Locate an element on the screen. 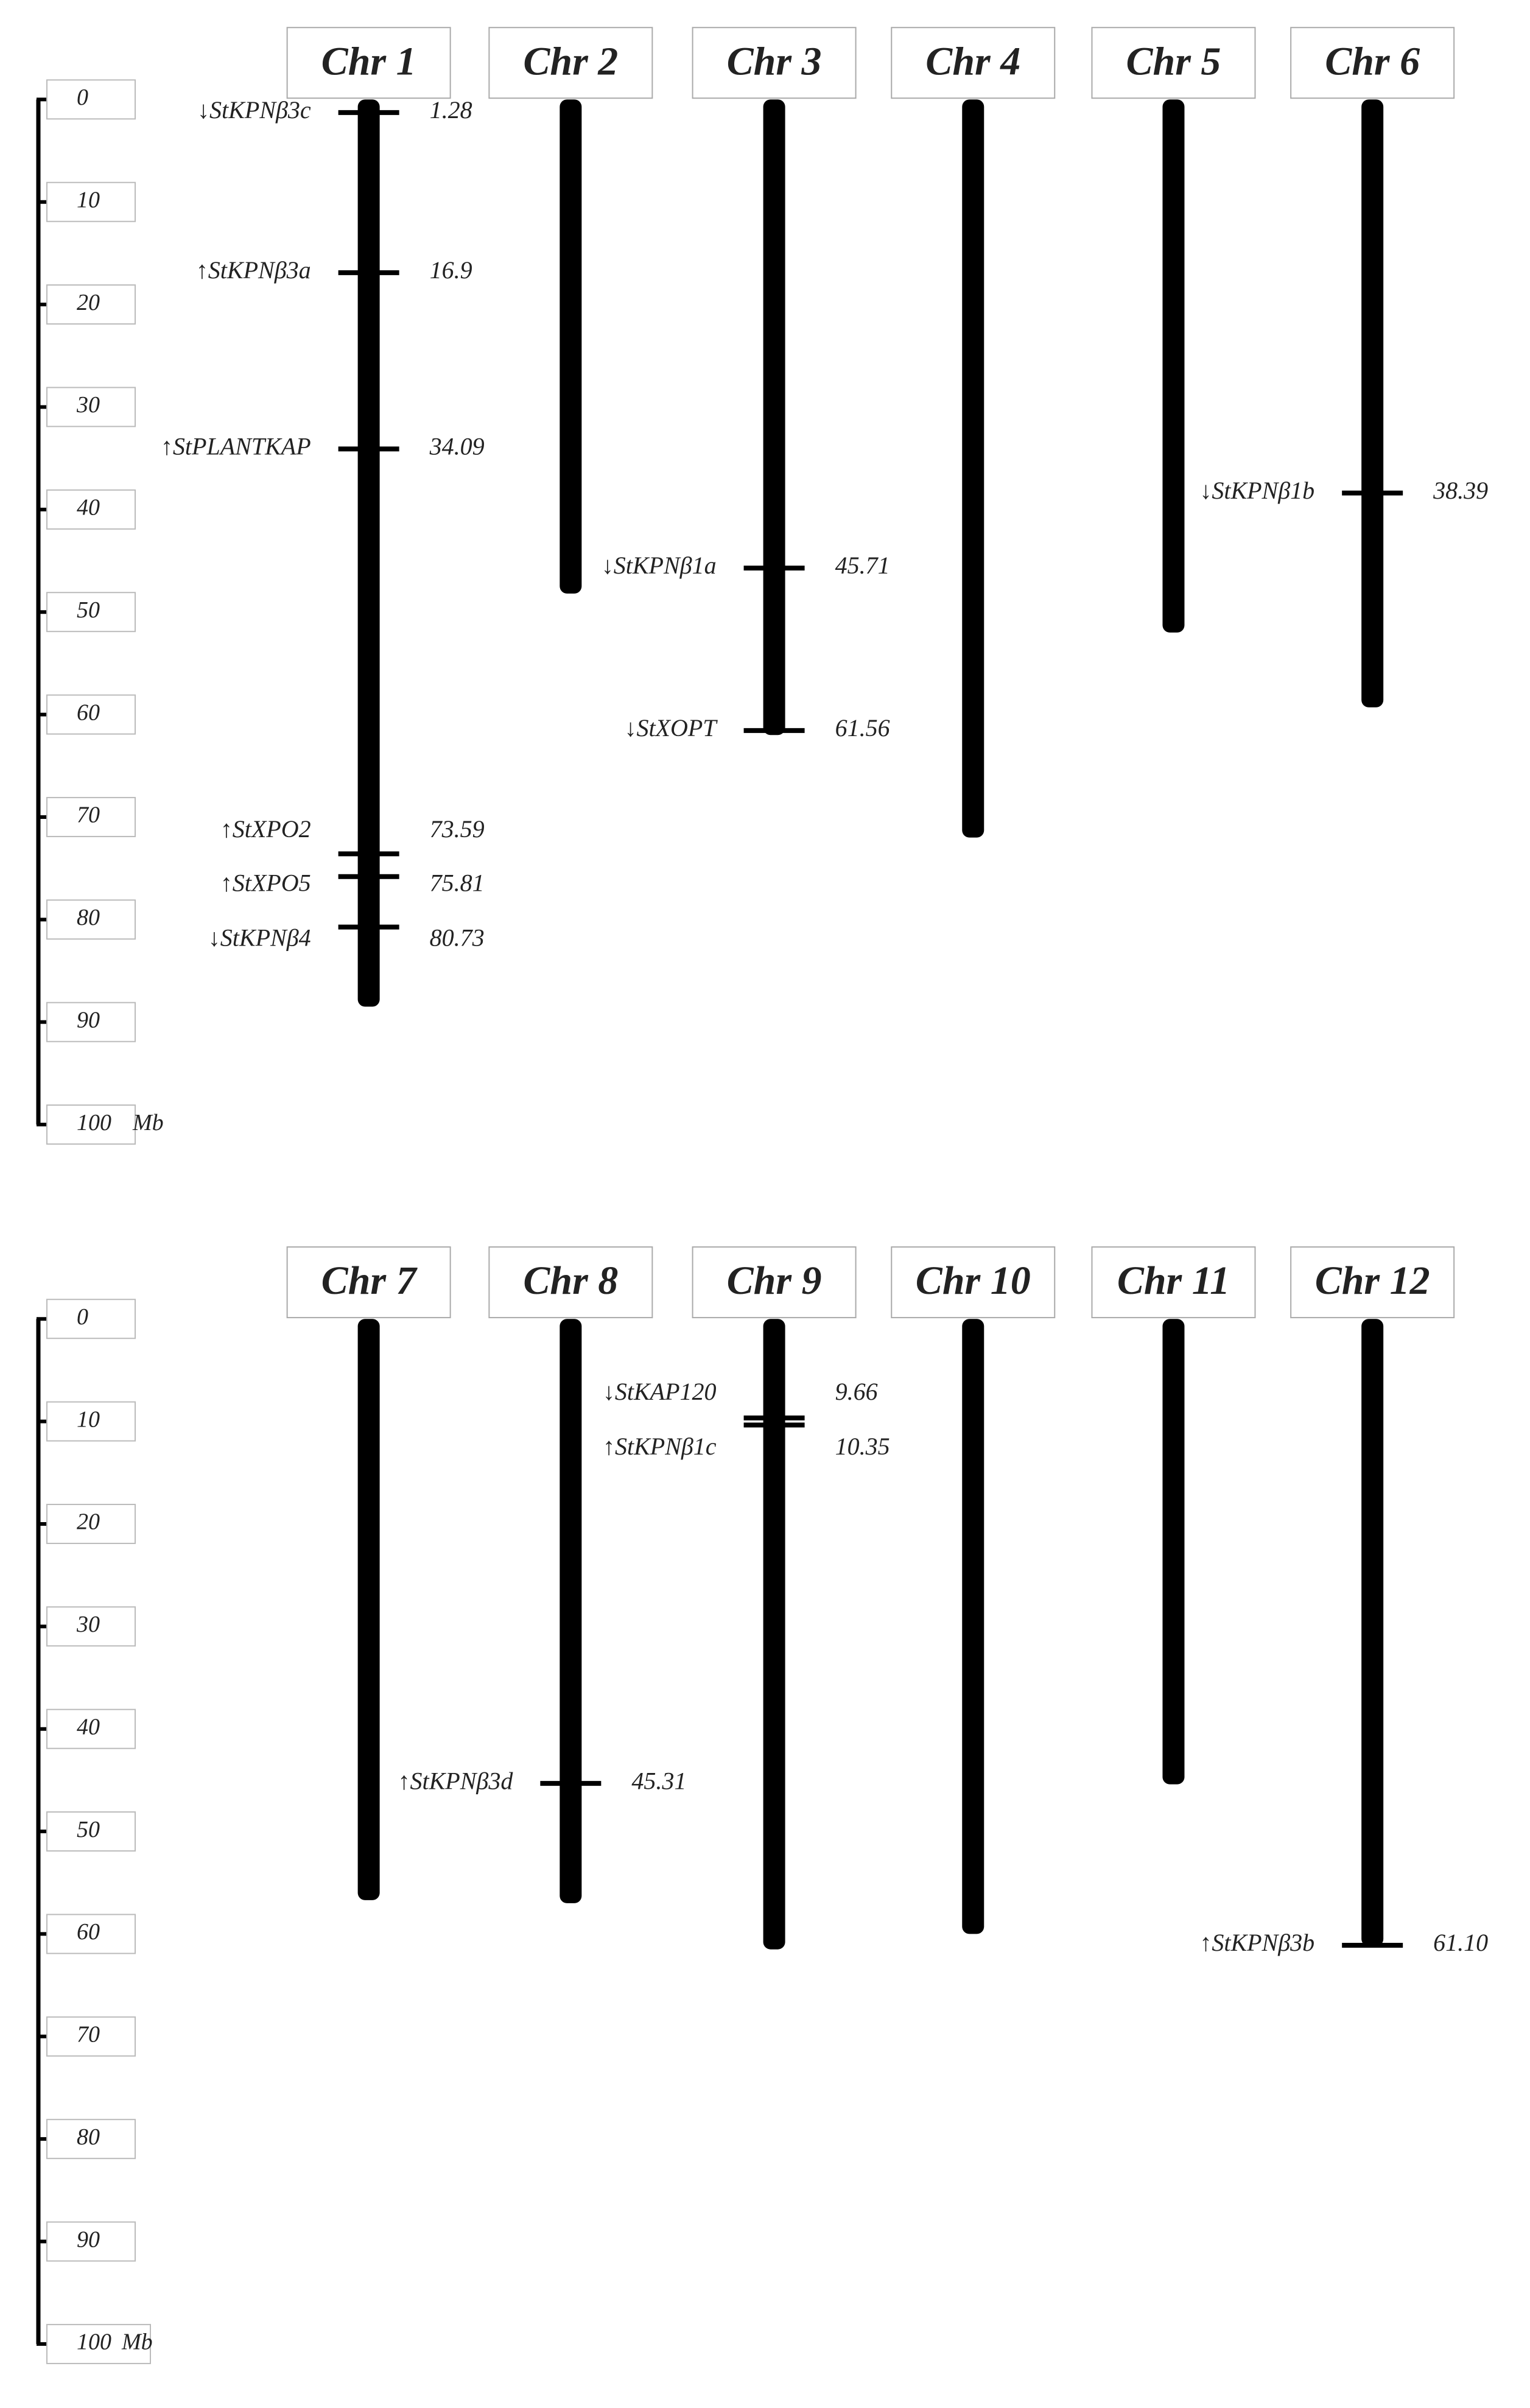 This screenshot has height=2408, width=1530. chromosome-name: Chr 1 is located at coordinates (368, 61).